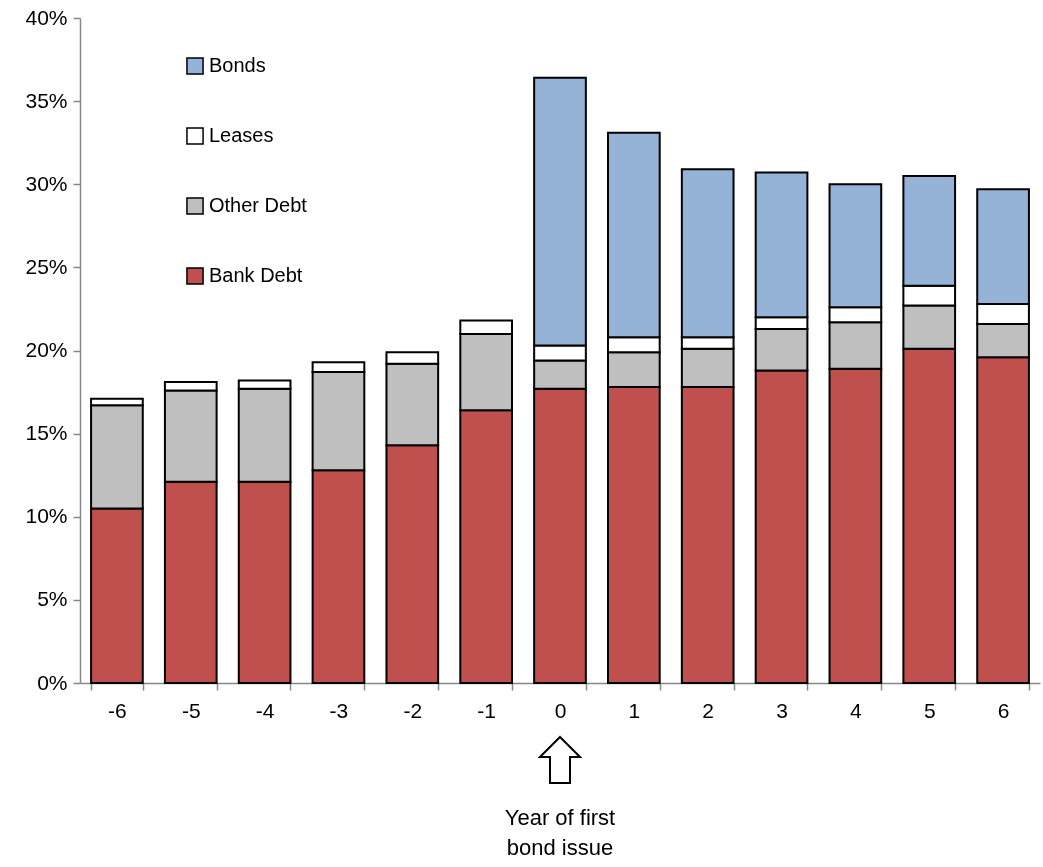 The image size is (1043, 867). I want to click on x-tick-label: 1, so click(634, 710).